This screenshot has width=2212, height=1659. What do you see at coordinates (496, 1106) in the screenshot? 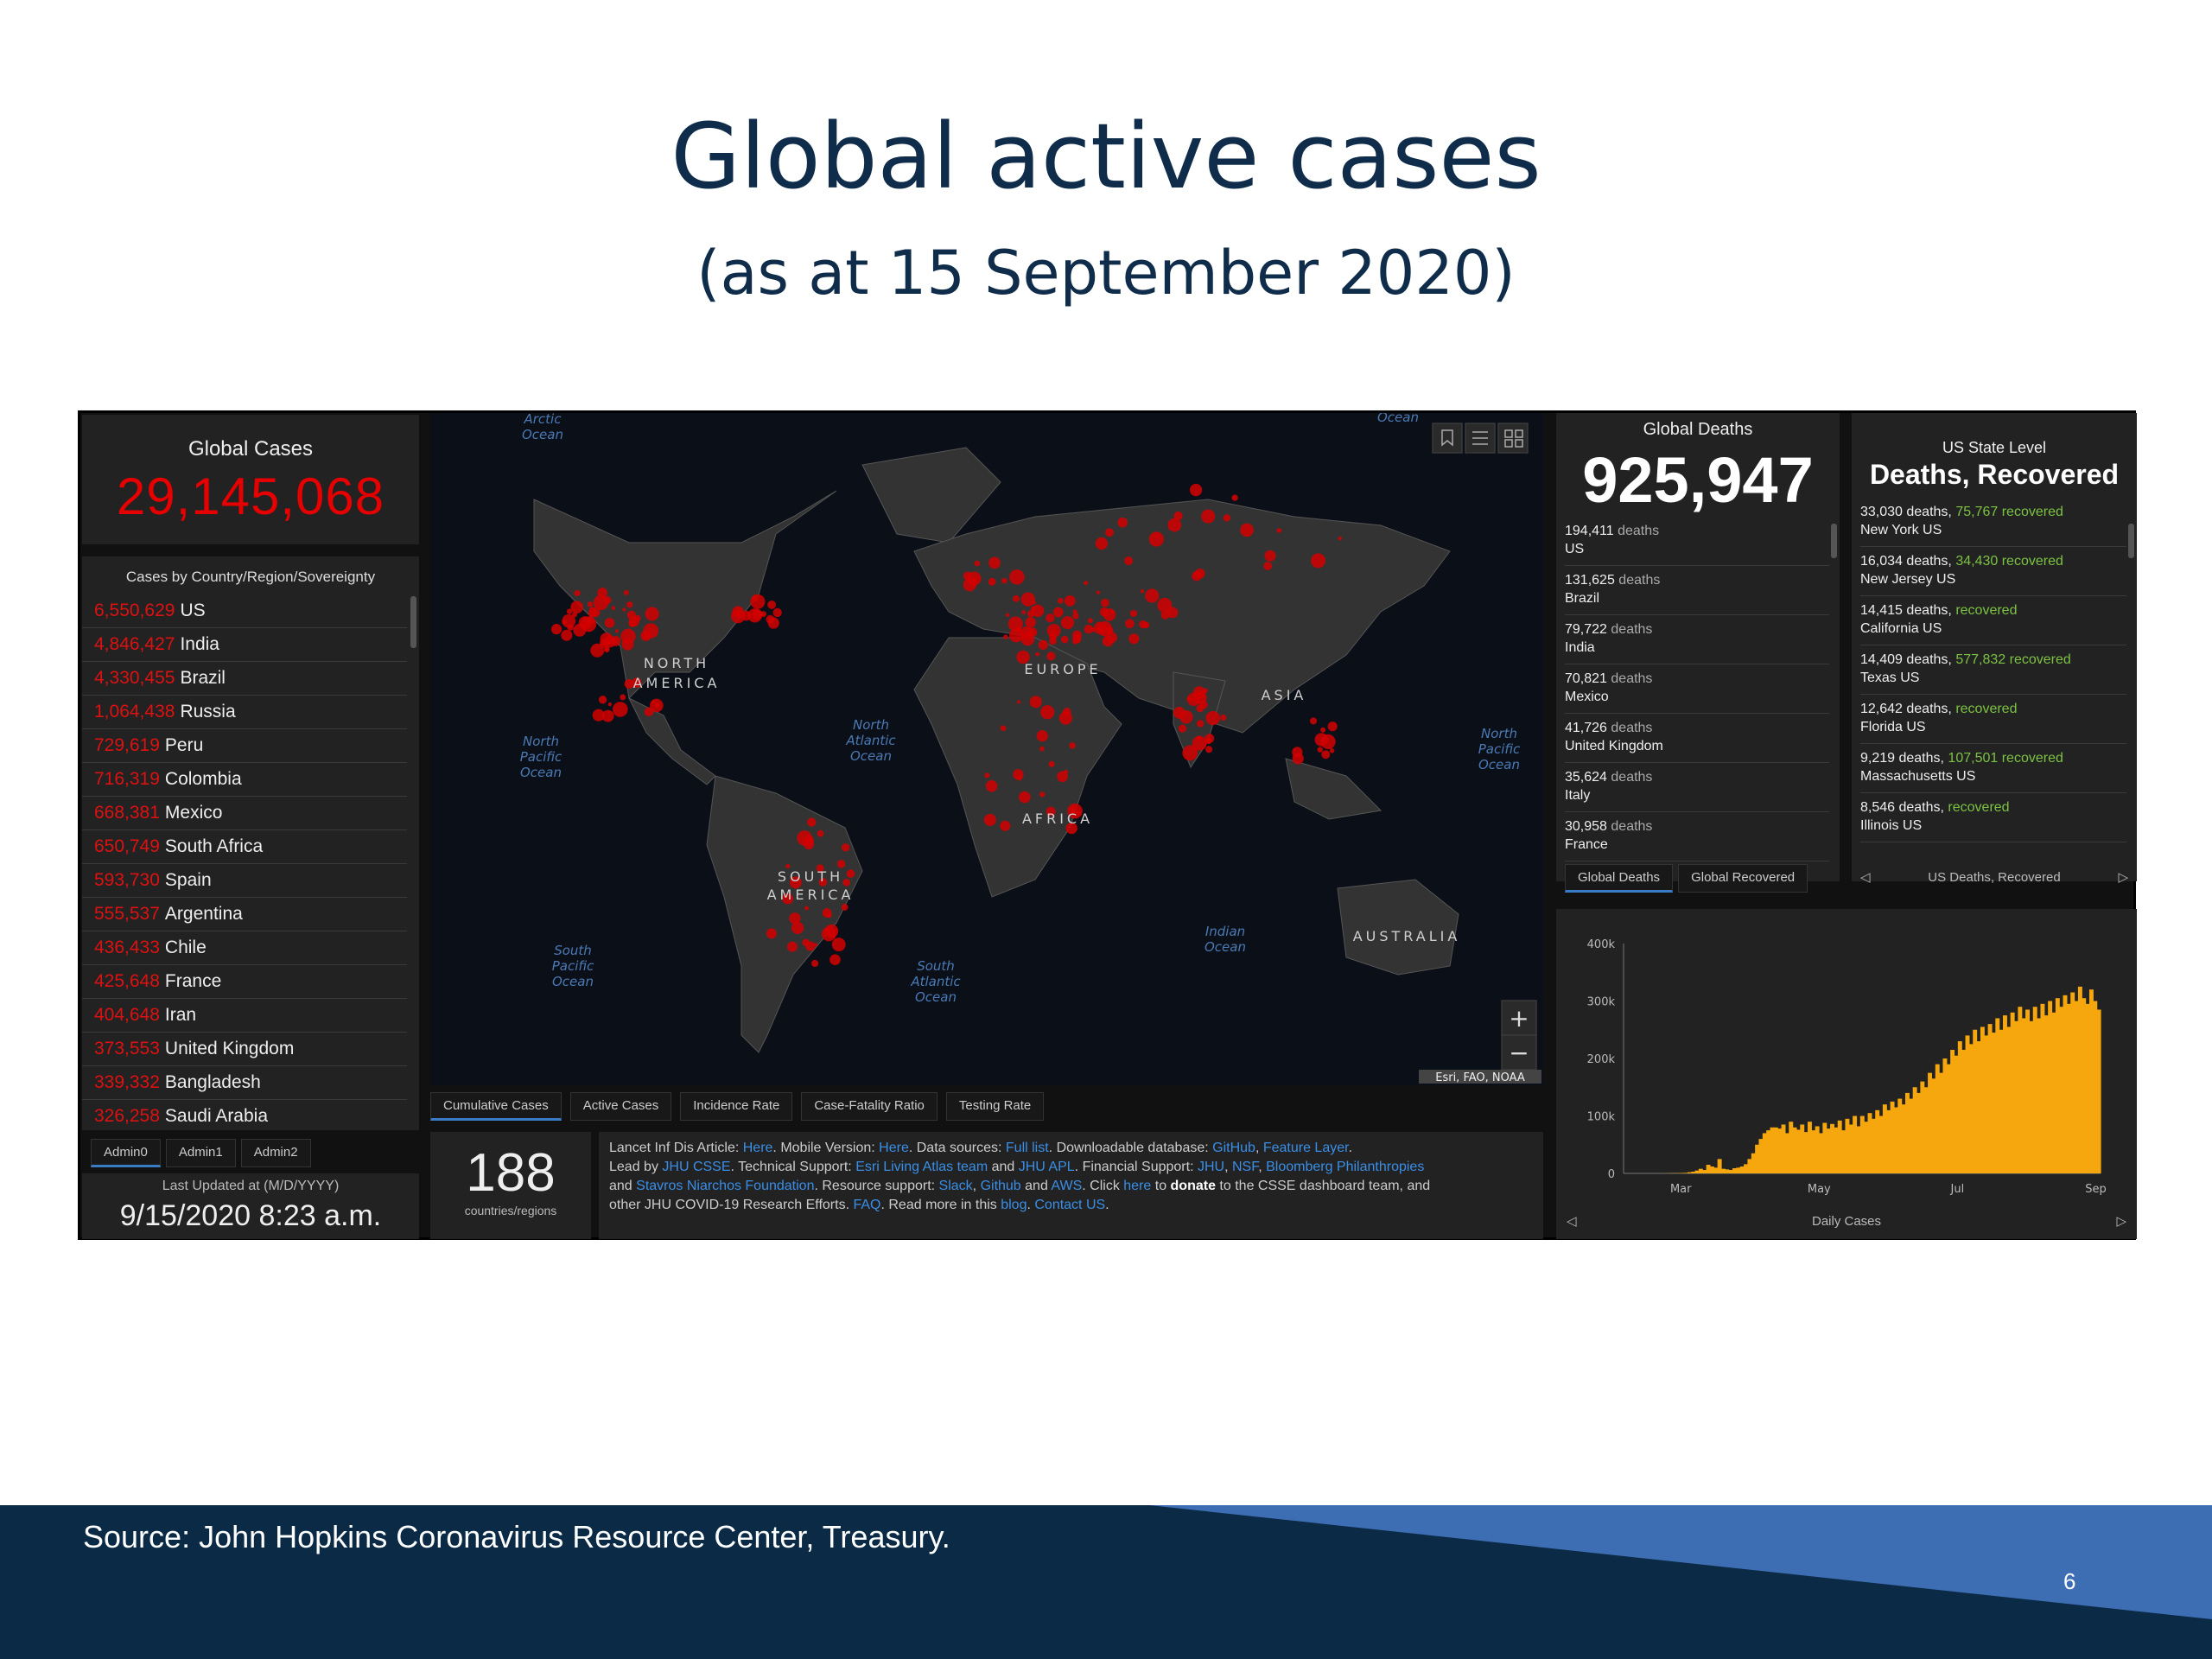
I see `tab-map-tabs: Cumulative Cases` at bounding box center [496, 1106].